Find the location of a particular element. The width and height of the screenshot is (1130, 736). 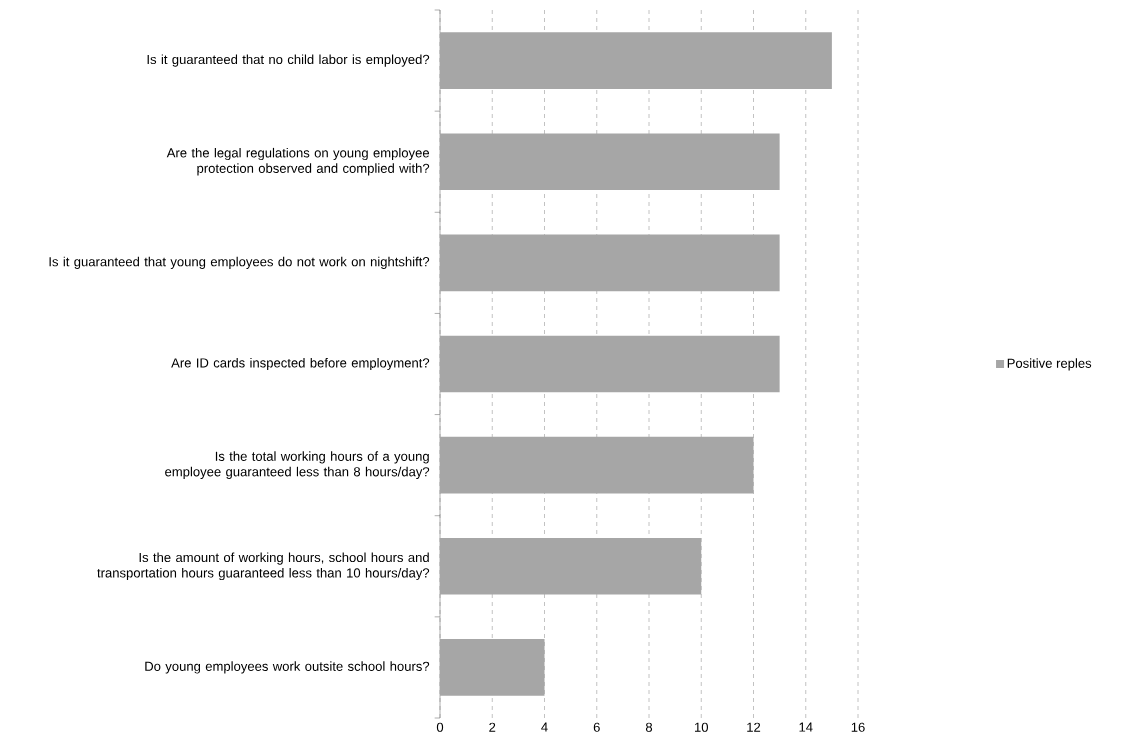

x-tick-label: 4 is located at coordinates (544, 727).